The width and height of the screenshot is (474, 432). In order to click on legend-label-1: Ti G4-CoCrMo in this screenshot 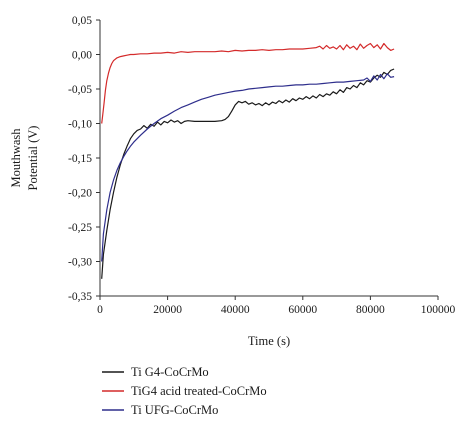, I will do `click(170, 372)`.